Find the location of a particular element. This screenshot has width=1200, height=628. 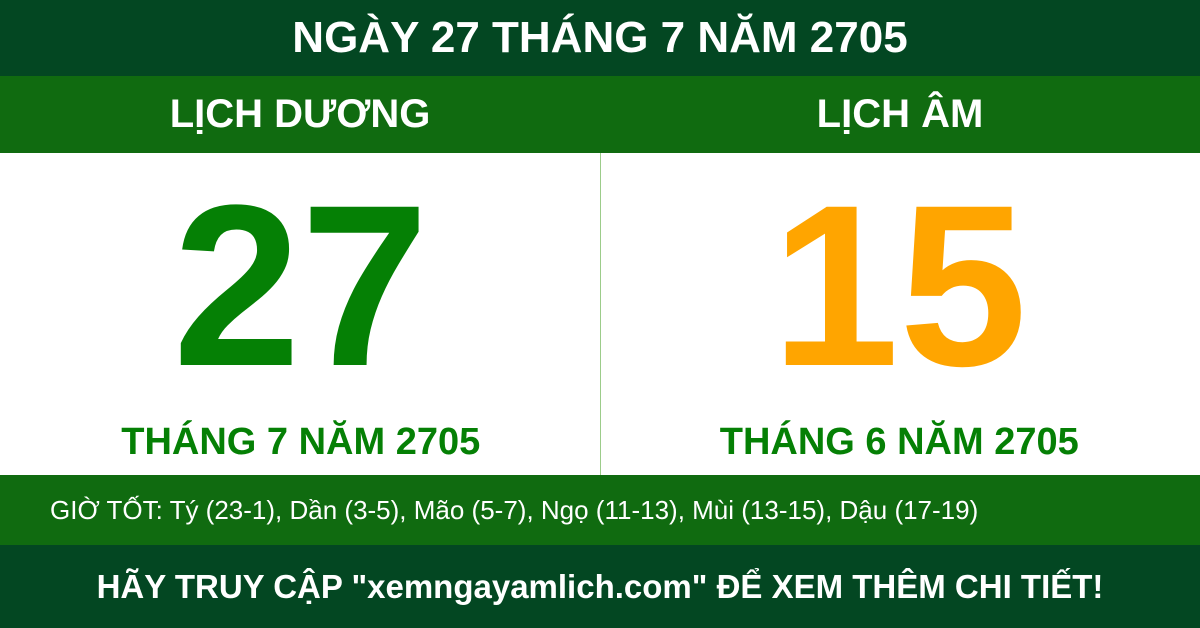

lunar-month-year: THÁNG 6 NĂM 2705 is located at coordinates (899, 442).